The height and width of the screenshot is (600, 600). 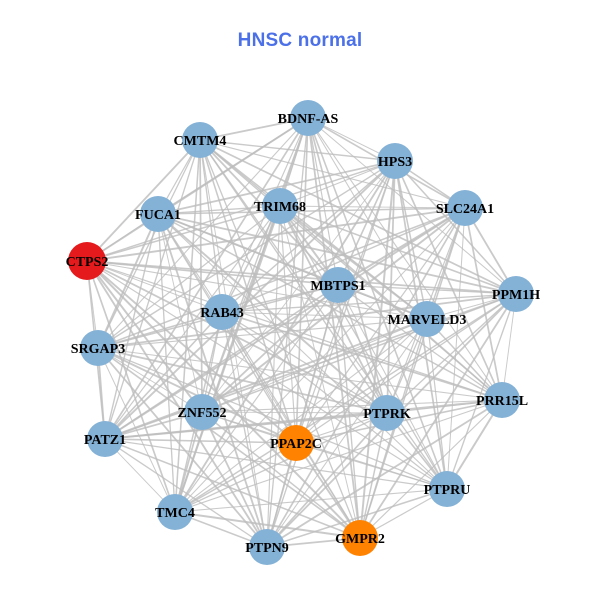 I want to click on node-gmpr2, so click(x=360, y=538).